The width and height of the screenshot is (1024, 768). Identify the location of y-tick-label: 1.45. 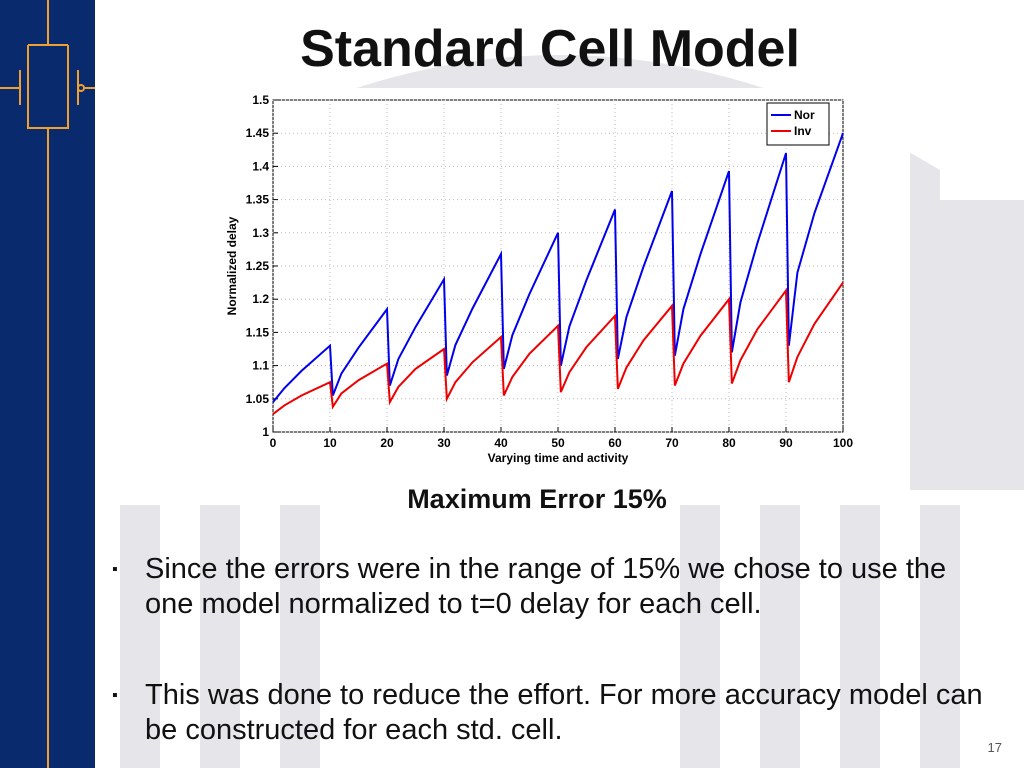
(258, 133).